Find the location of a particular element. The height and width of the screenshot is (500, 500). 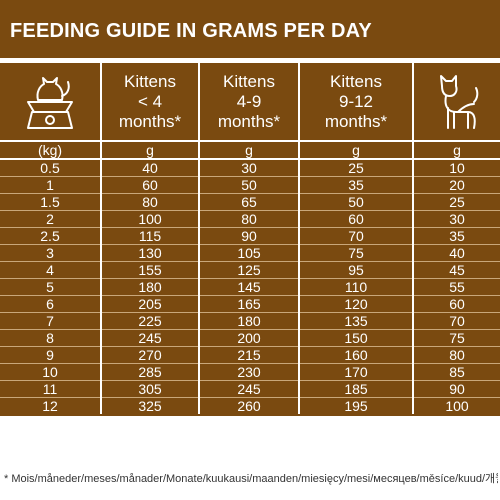

table-cell: 230 is located at coordinates (249, 372).